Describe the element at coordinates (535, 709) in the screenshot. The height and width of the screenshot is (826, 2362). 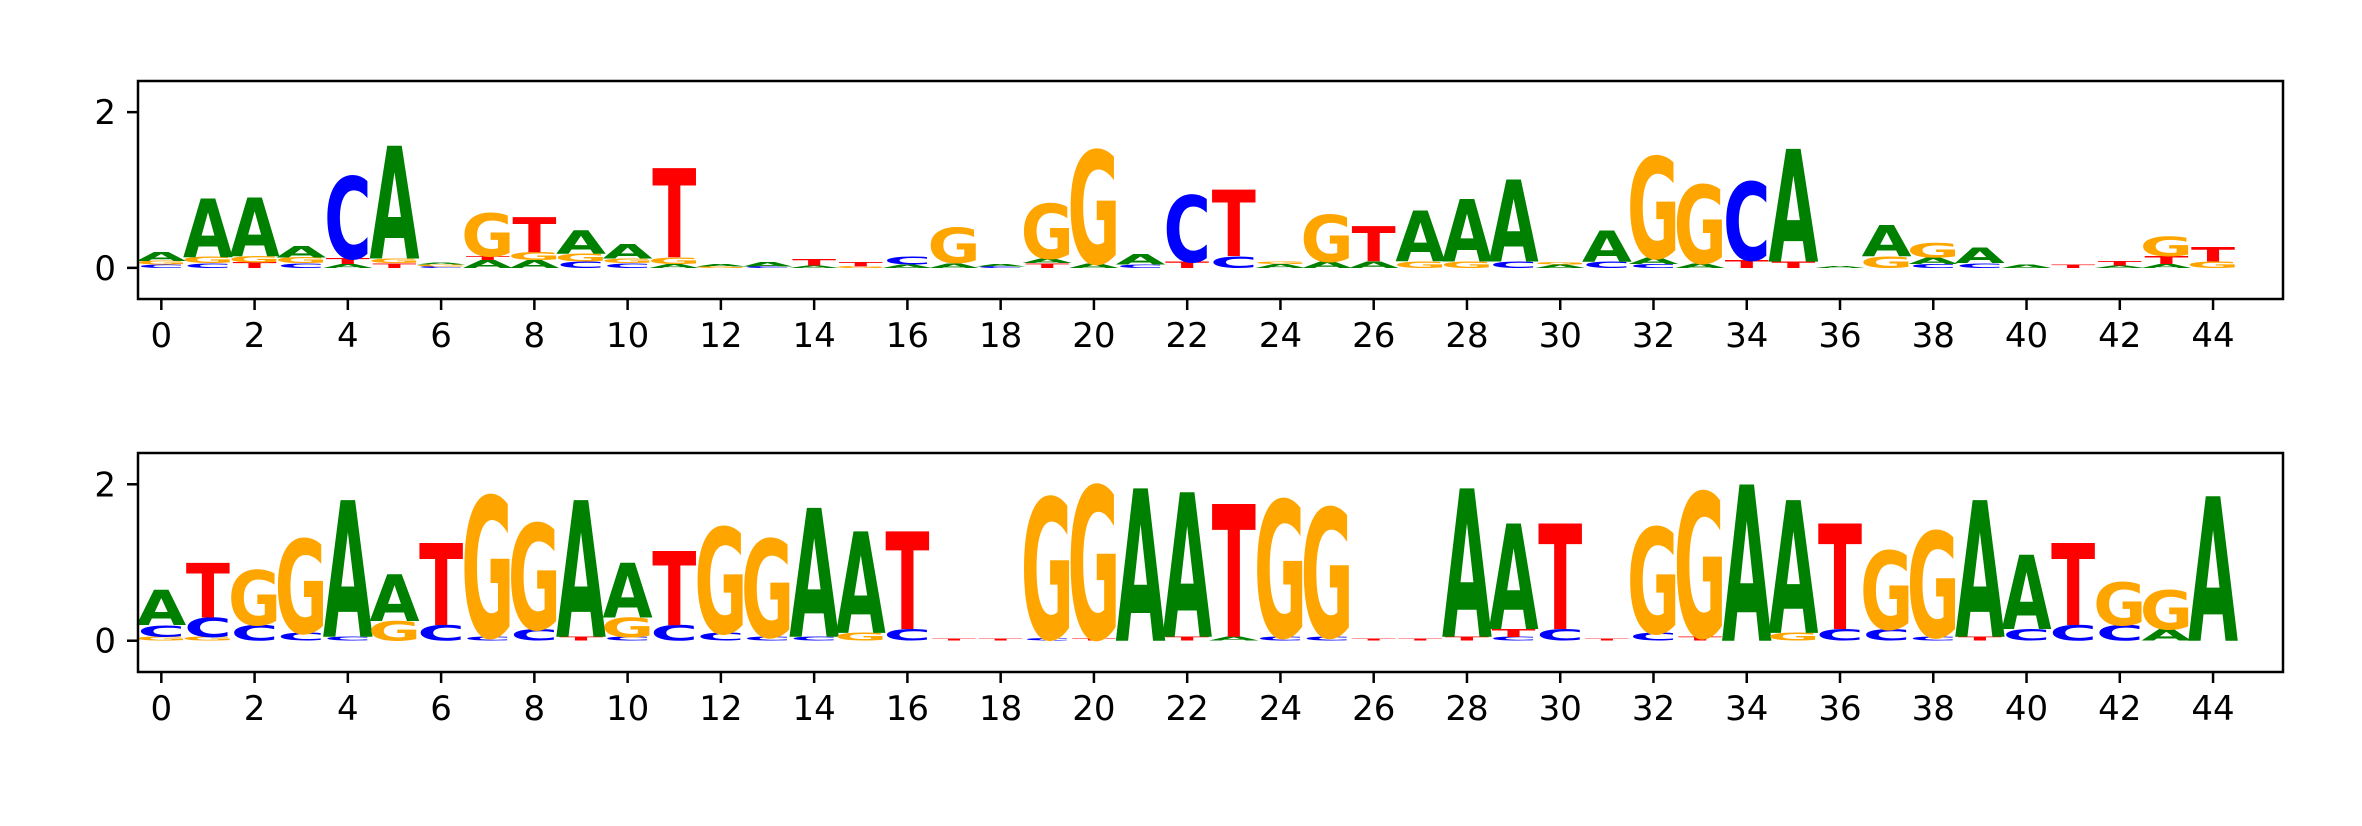
I see `x-tick-label: 8` at that location.